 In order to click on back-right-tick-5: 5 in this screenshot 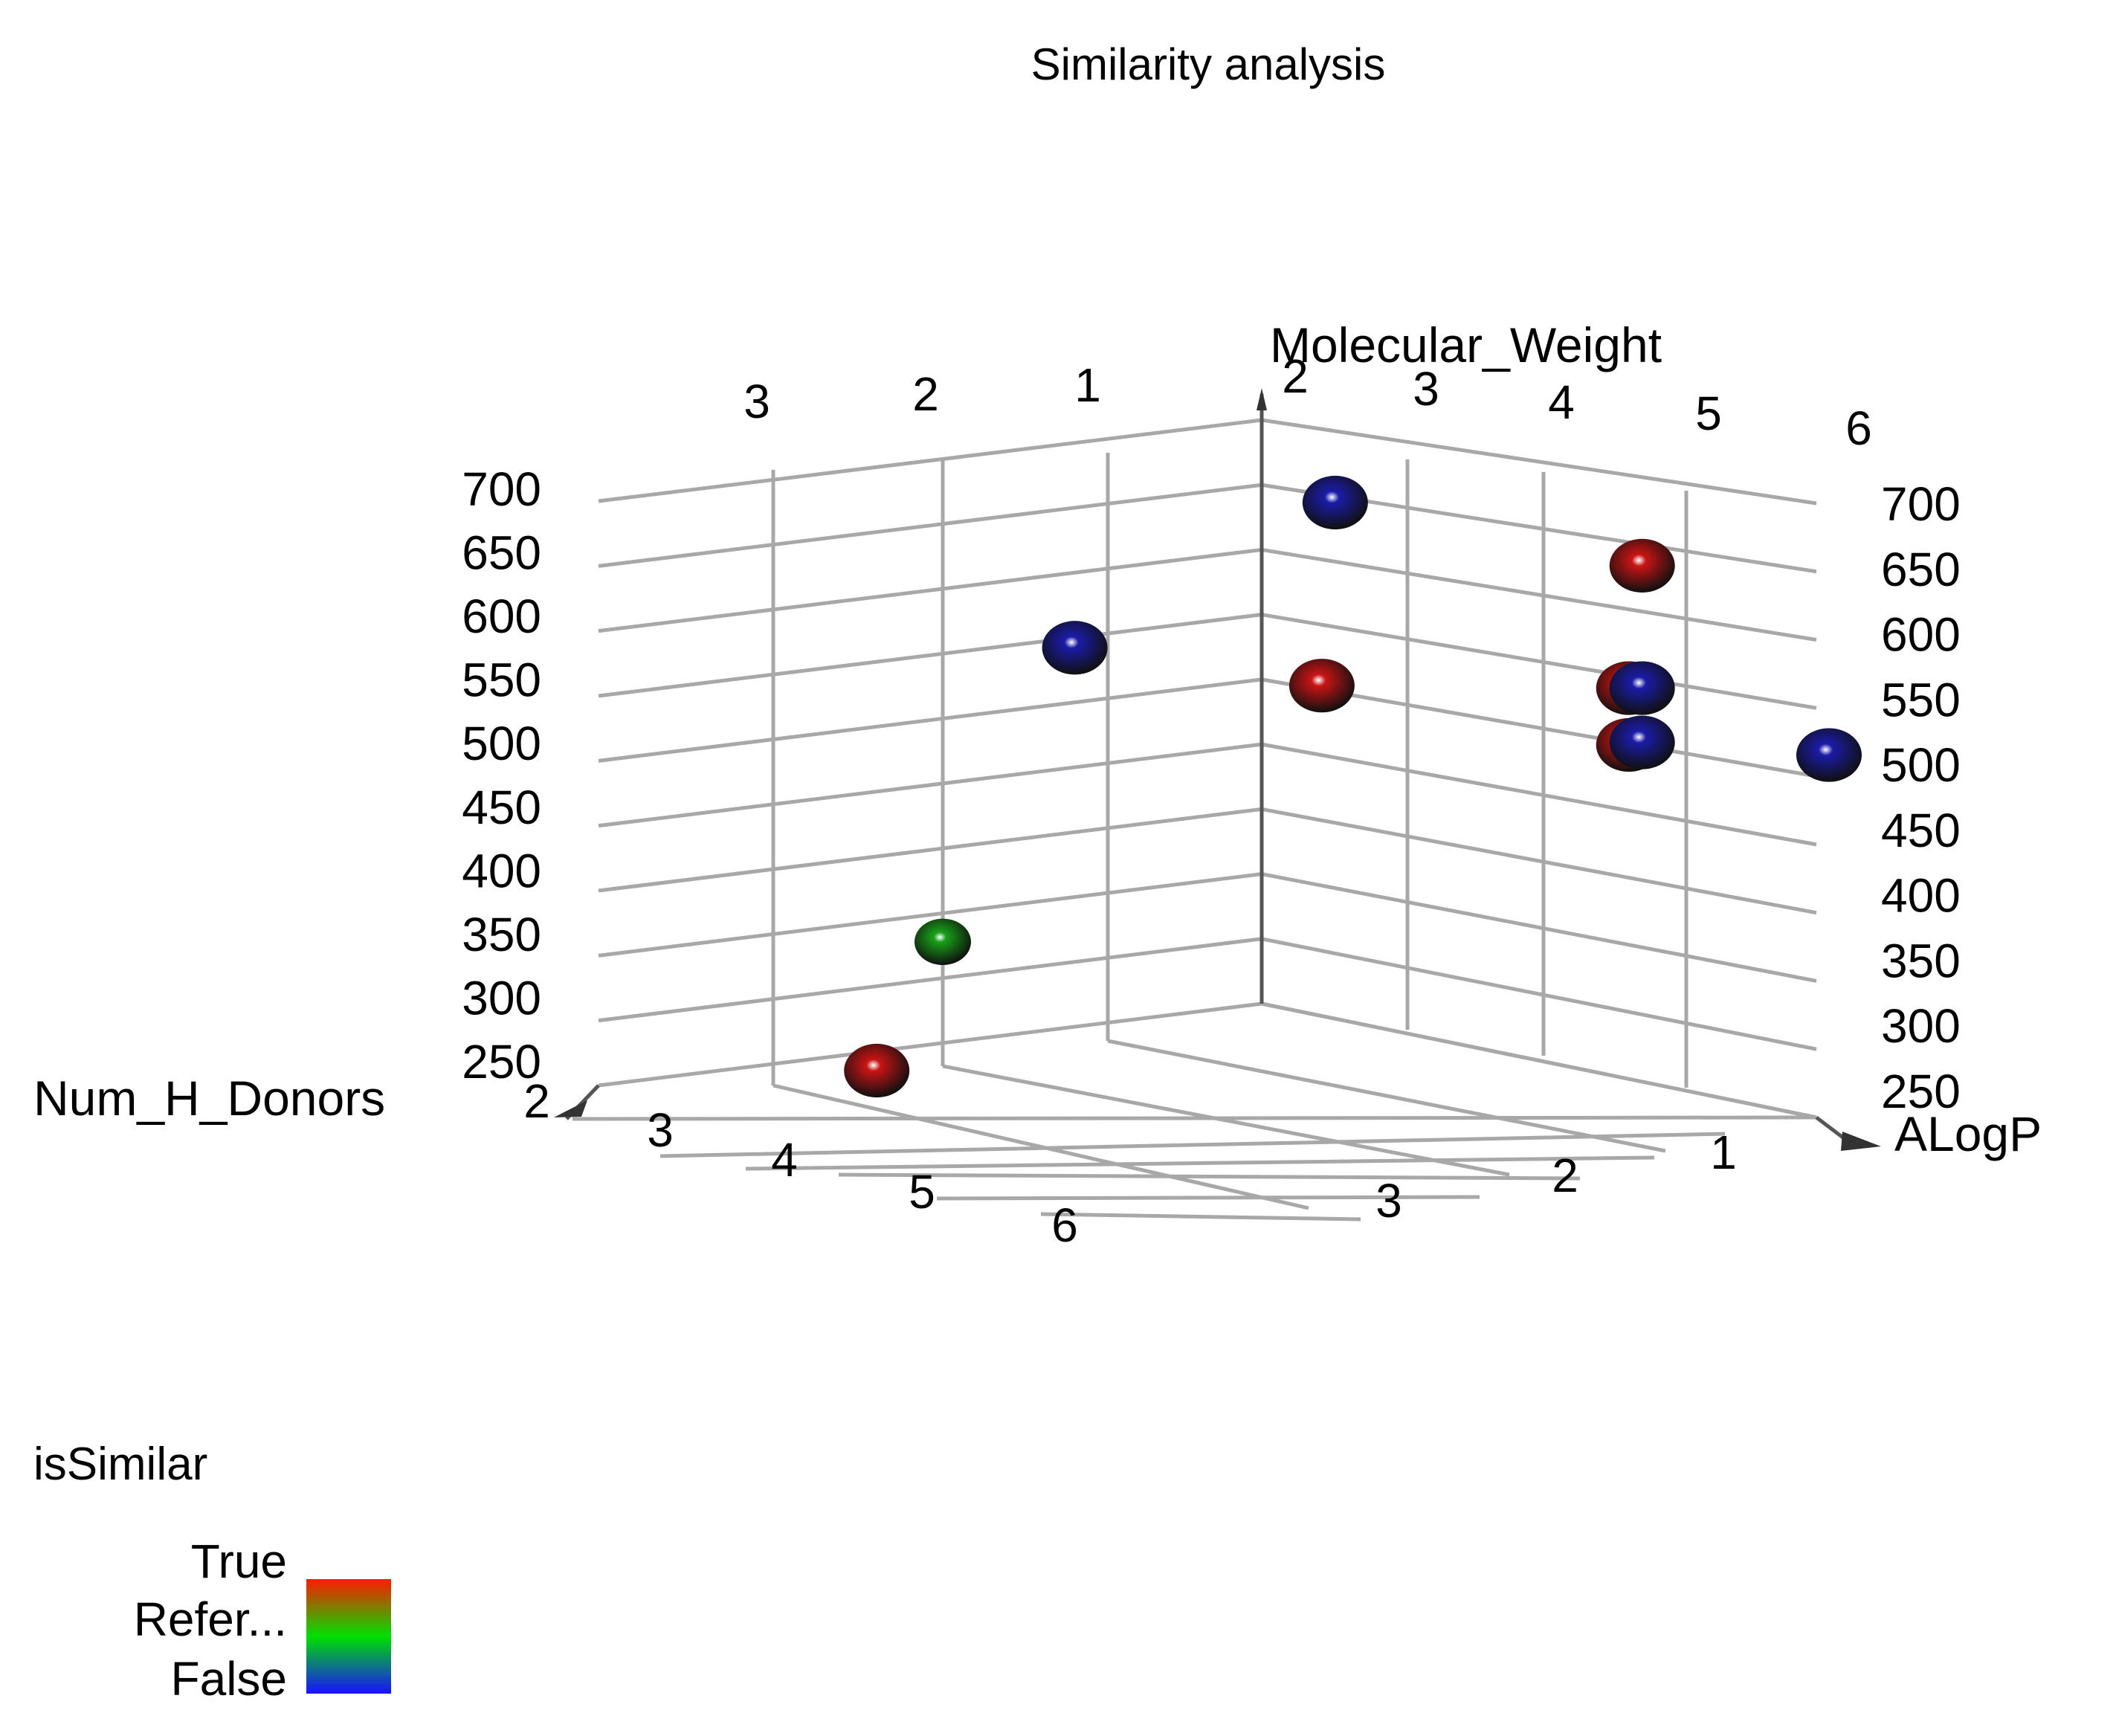, I will do `click(1709, 413)`.